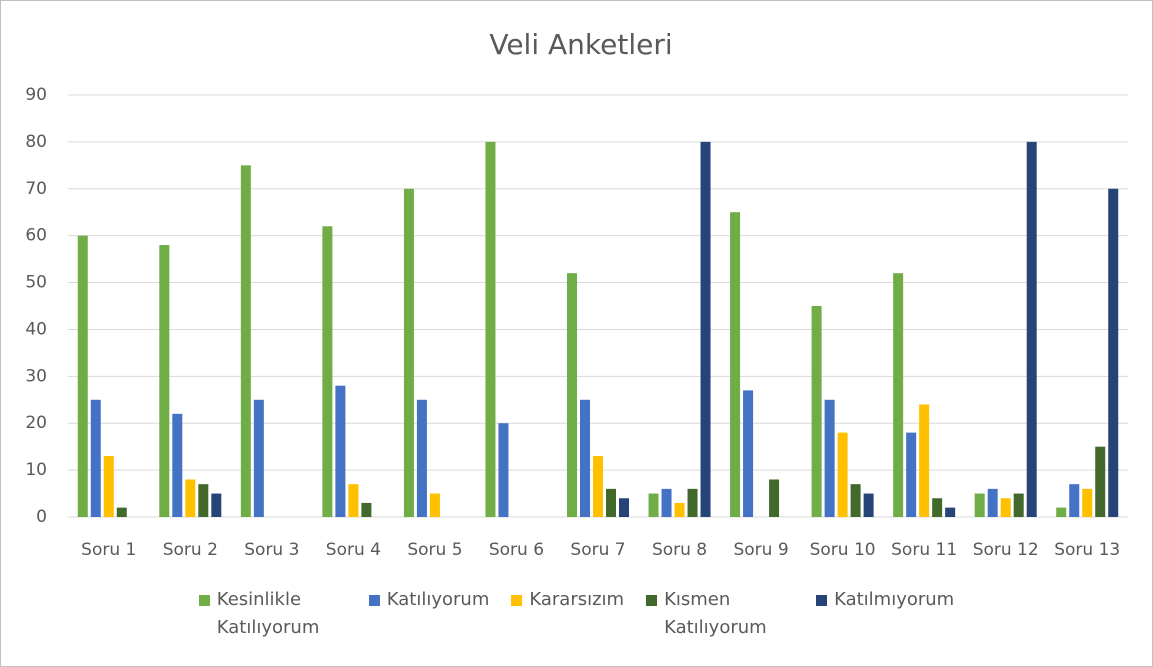 The width and height of the screenshot is (1153, 667). I want to click on y-tick-label: 60, so click(36, 236).